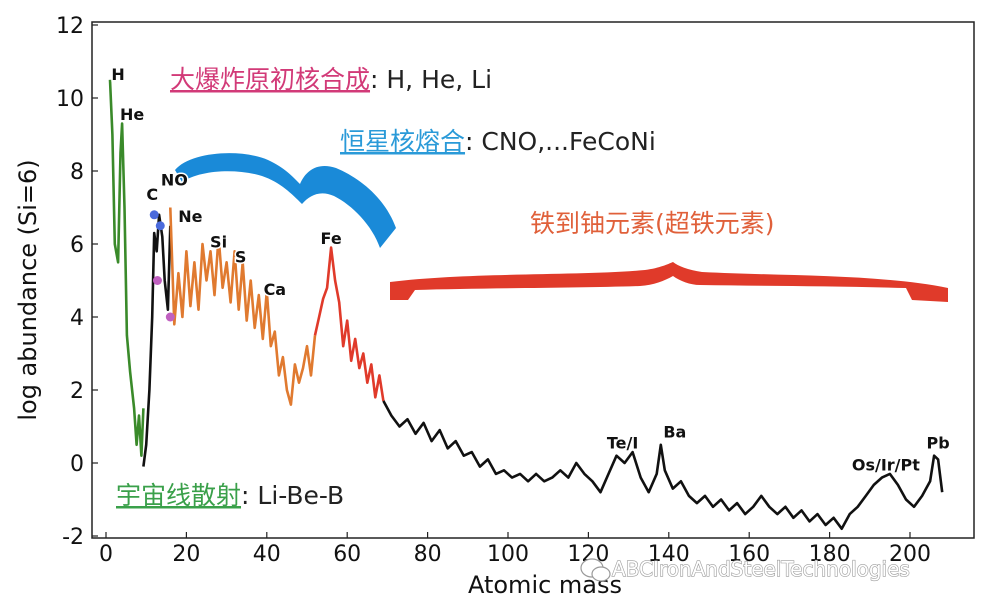  I want to click on element-label: Fe, so click(331, 238).